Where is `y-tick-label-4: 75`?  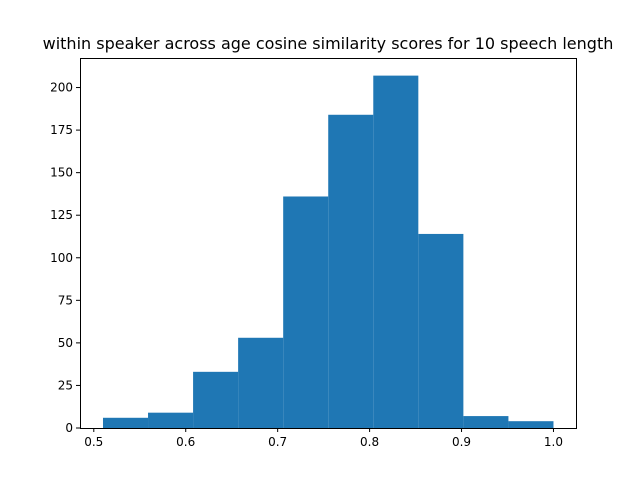 y-tick-label-4: 75 is located at coordinates (65, 300).